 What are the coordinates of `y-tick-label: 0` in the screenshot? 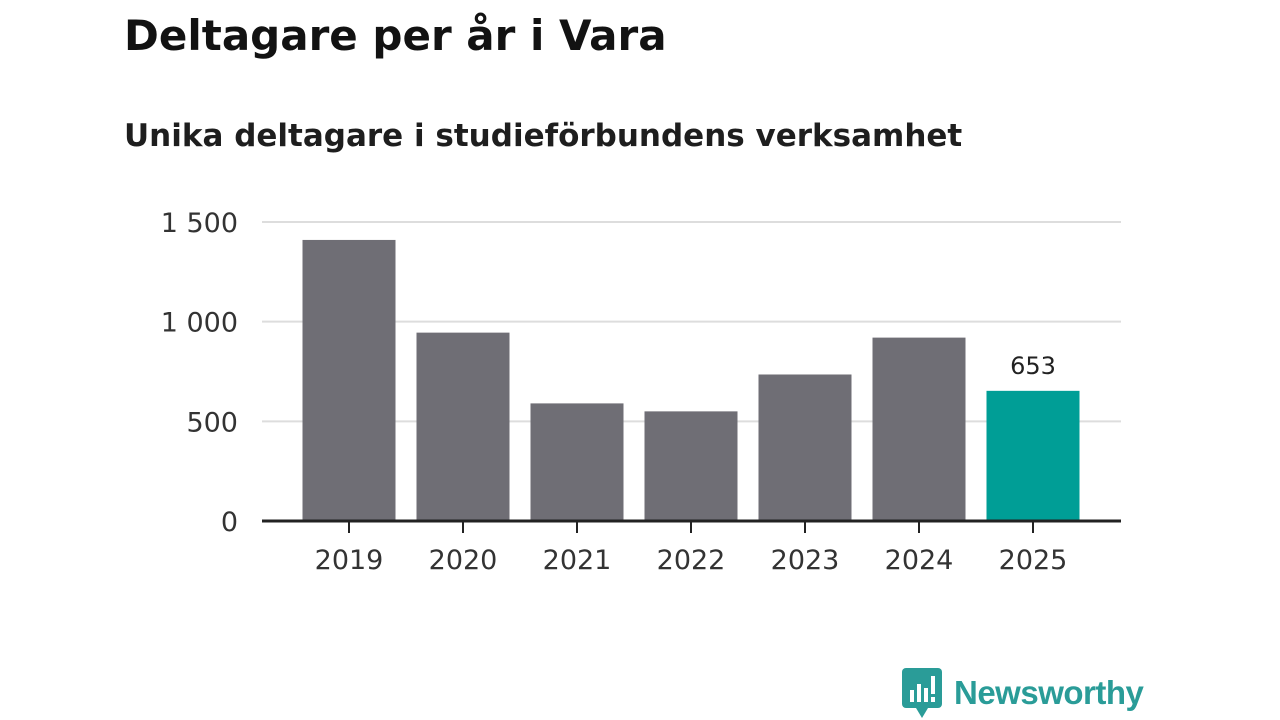 It's located at (229, 522).